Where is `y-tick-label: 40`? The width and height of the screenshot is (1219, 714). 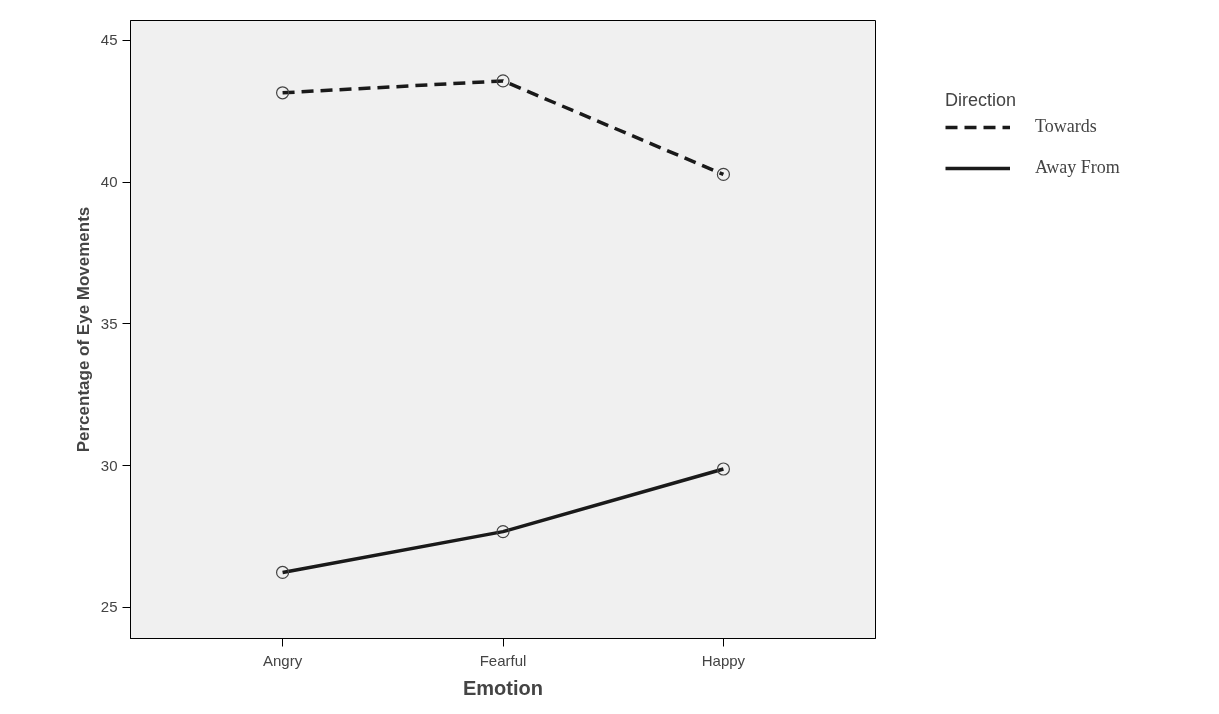 y-tick-label: 40 is located at coordinates (109, 182).